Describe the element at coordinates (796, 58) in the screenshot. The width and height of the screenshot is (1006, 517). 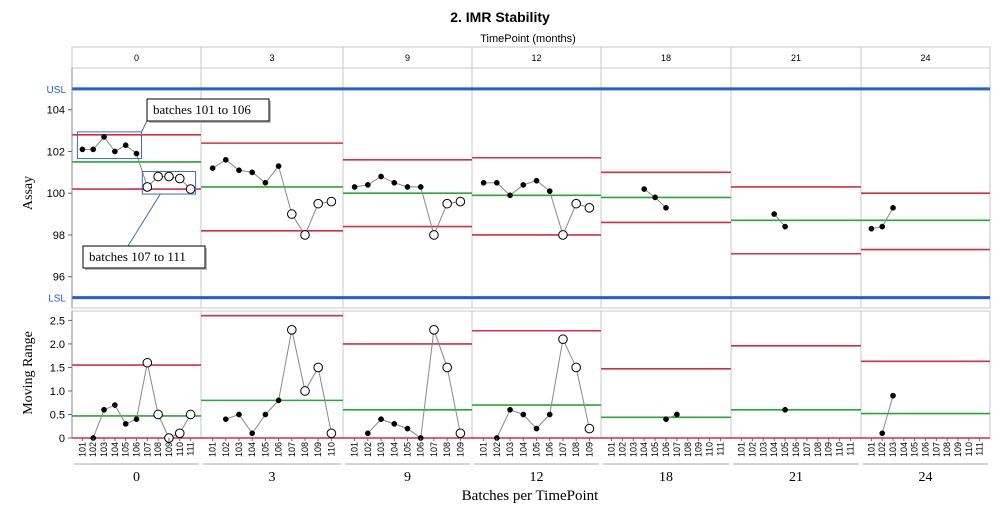
I see `strip-label-21: 21` at that location.